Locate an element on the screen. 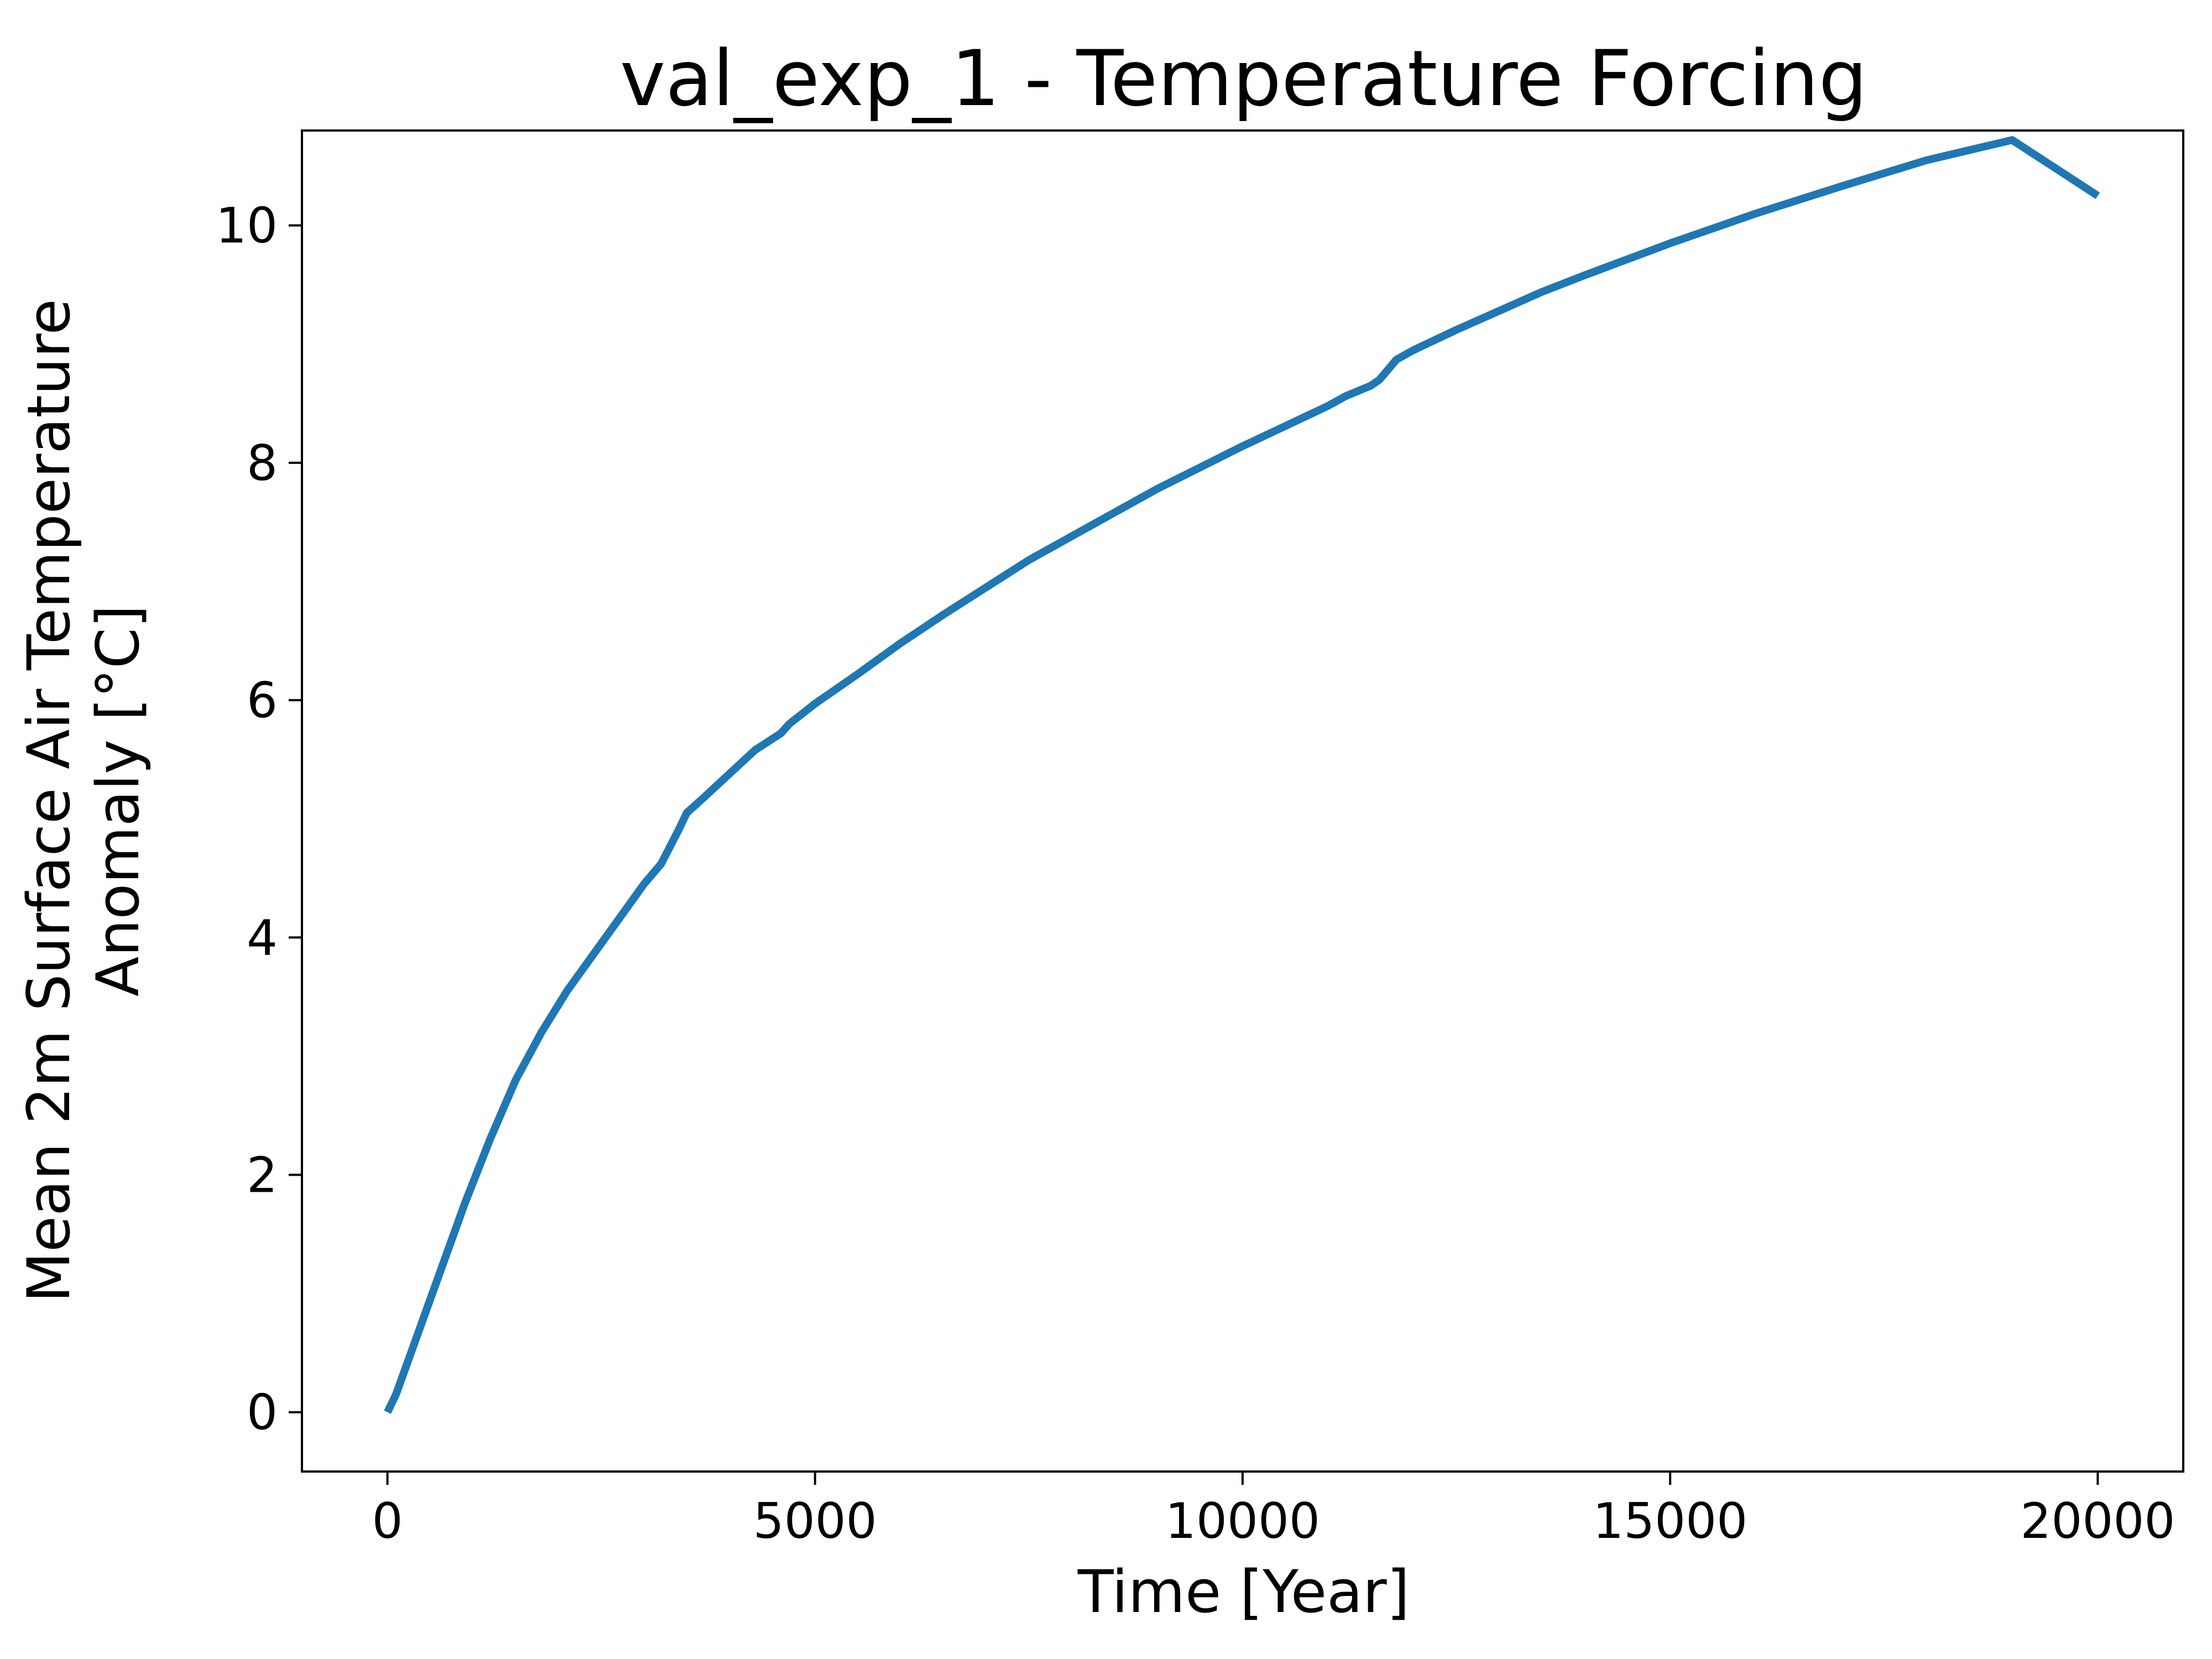 The width and height of the screenshot is (2212, 1659). y-tick-label: 8 is located at coordinates (262, 464).